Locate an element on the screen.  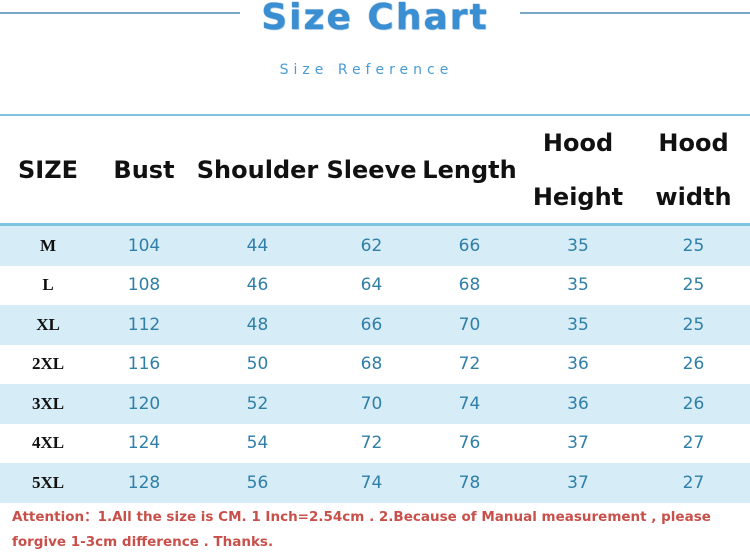
table-row: 3XL 120 52 70 74 36 26 is located at coordinates (375, 404).